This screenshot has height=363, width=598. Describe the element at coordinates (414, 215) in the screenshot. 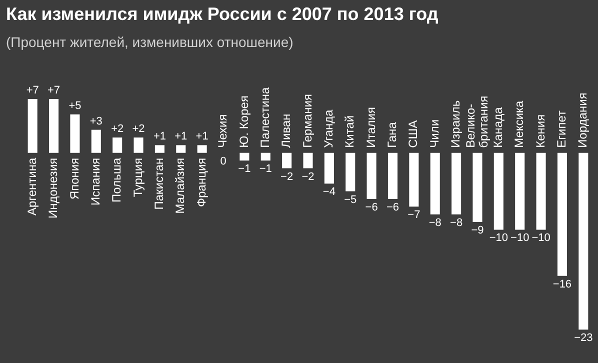

I see `data-label: −7` at that location.